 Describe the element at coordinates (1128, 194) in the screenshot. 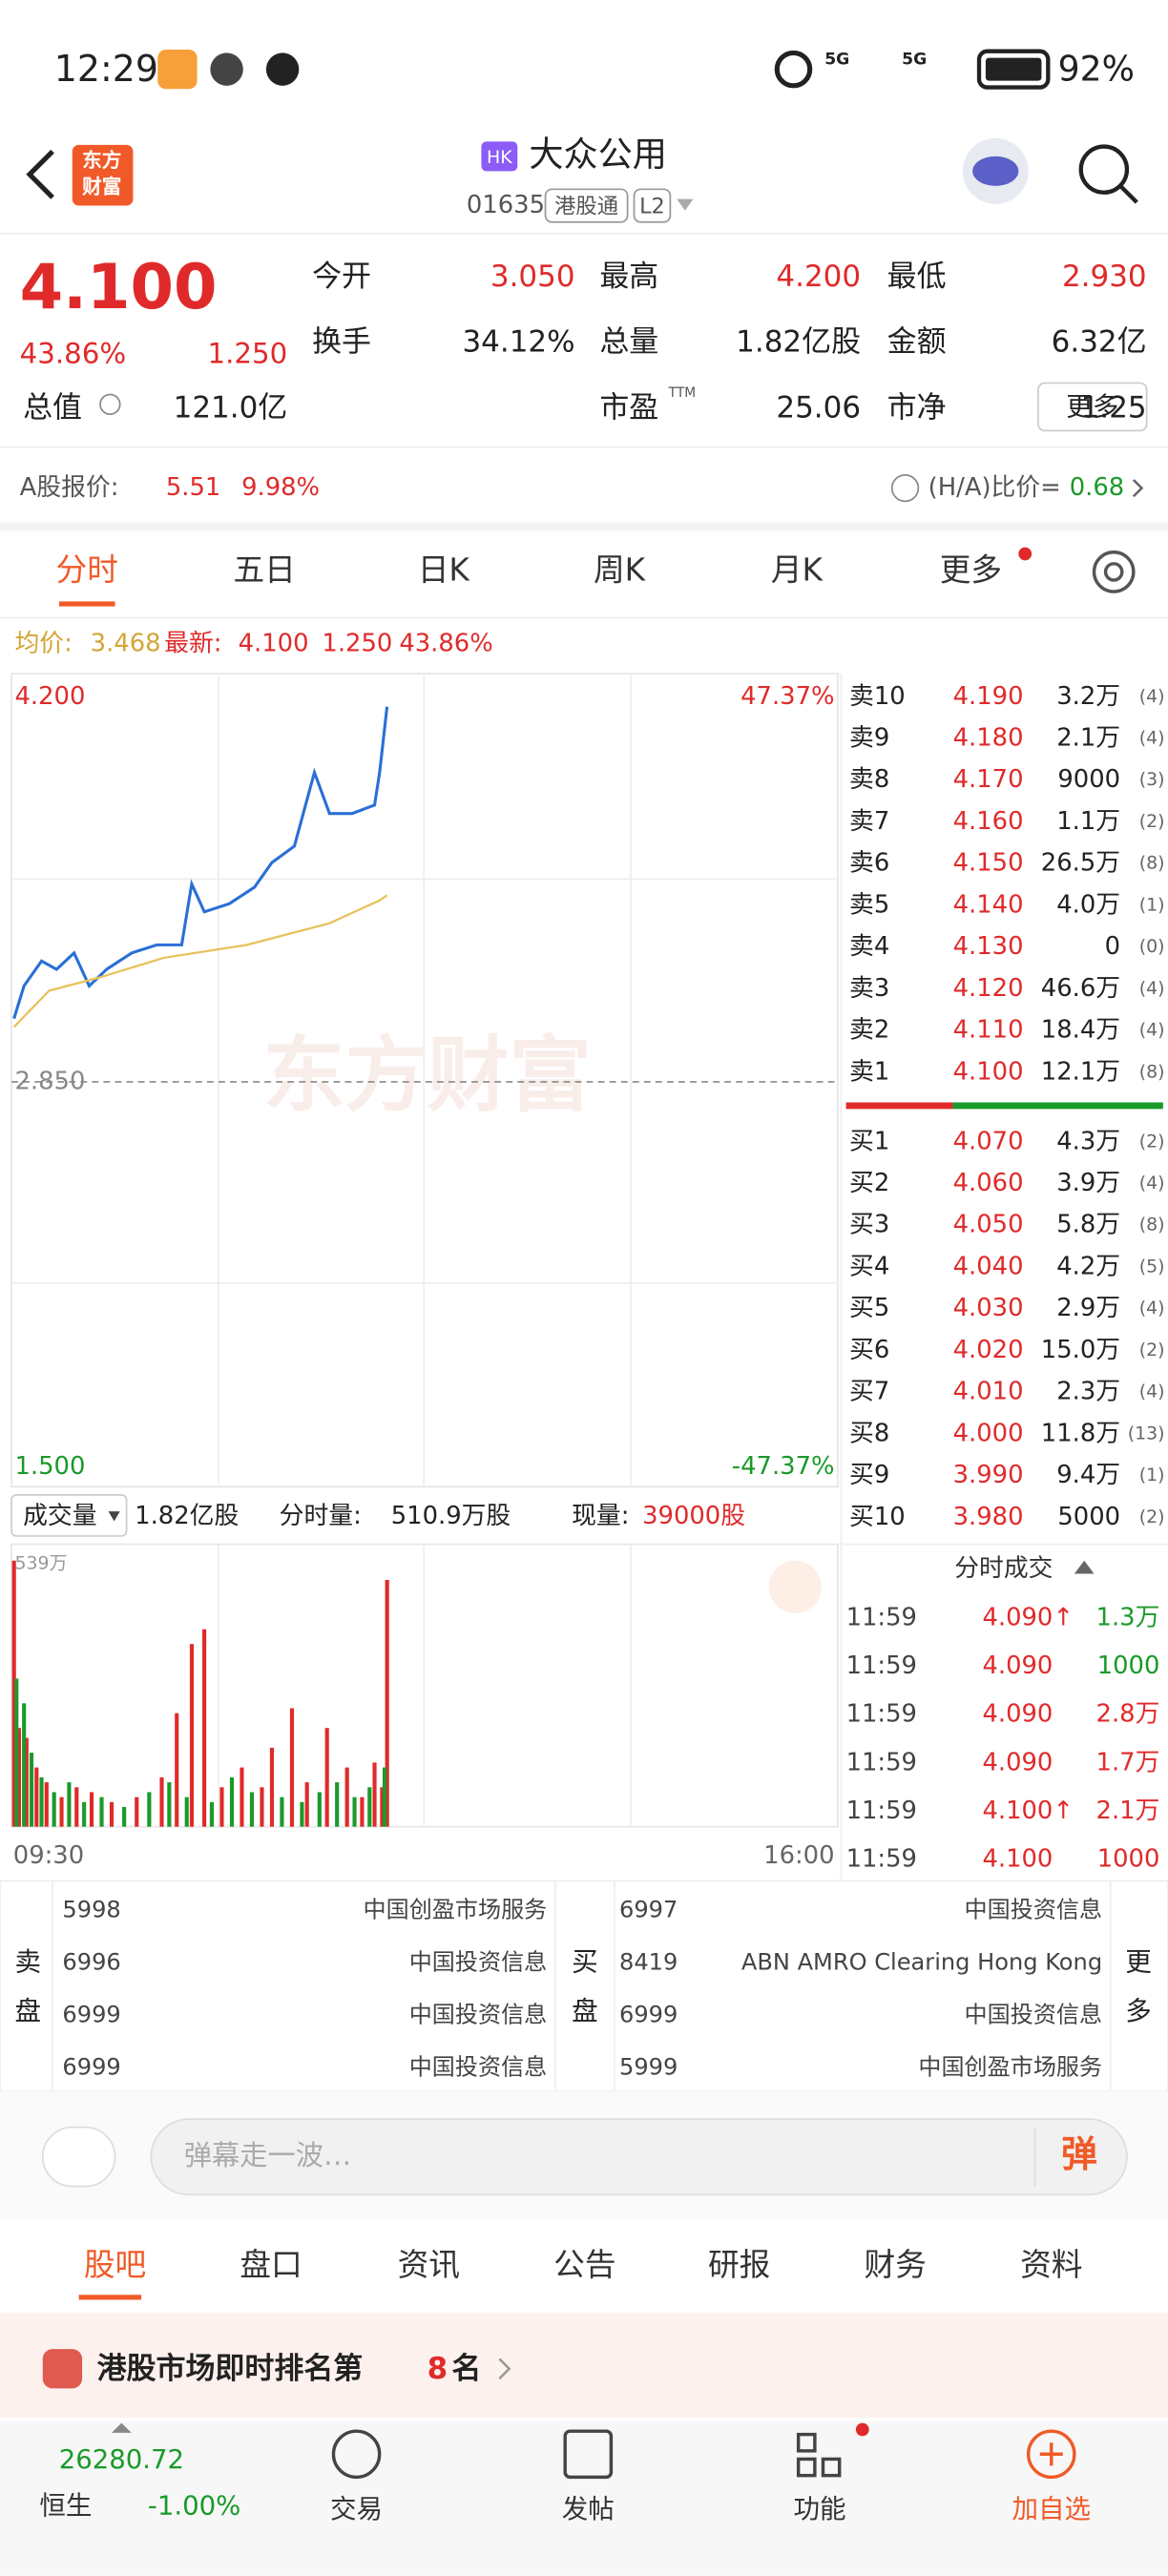

I see `search-handle` at that location.